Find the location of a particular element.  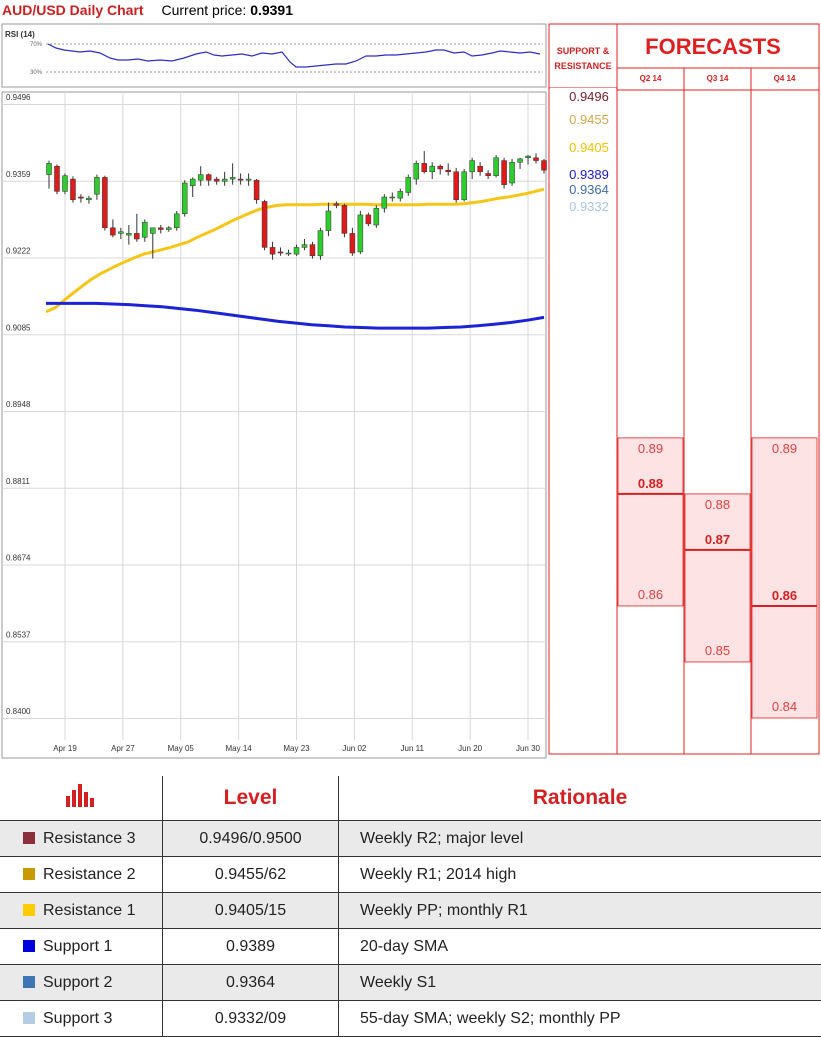

x-tick-label: Jun 02 is located at coordinates (354, 748).